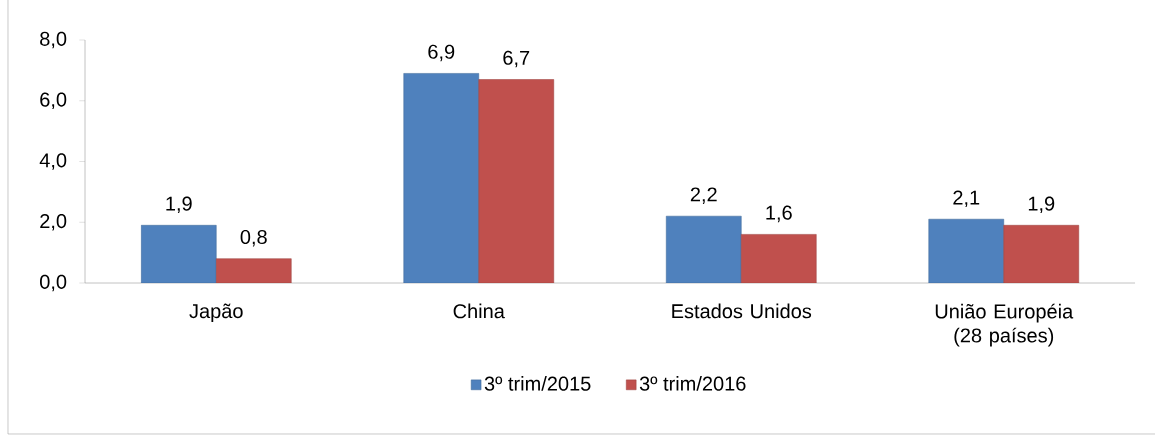 The width and height of the screenshot is (1155, 435). I want to click on data-label: 6,7, so click(516, 59).